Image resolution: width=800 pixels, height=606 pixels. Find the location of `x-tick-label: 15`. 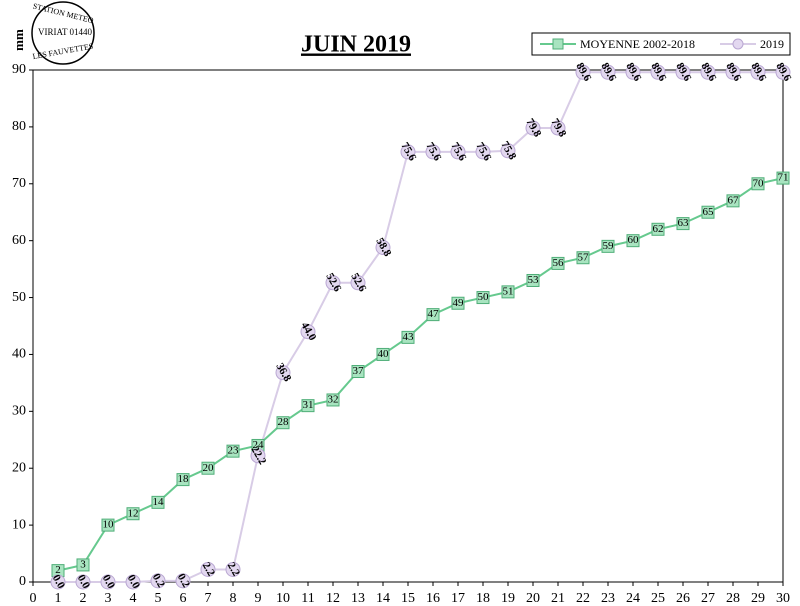

x-tick-label: 15 is located at coordinates (408, 598).